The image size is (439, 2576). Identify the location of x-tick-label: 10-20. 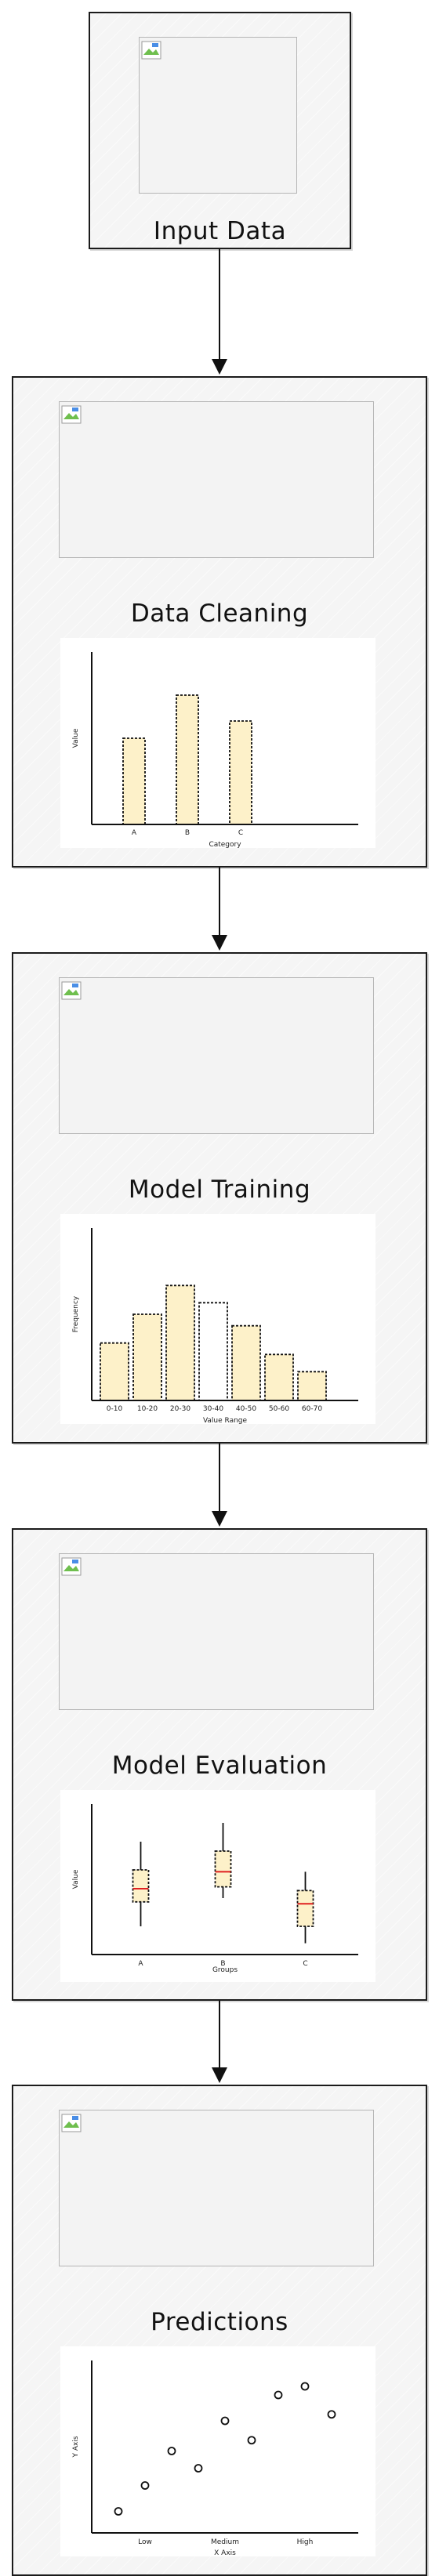
(148, 1409).